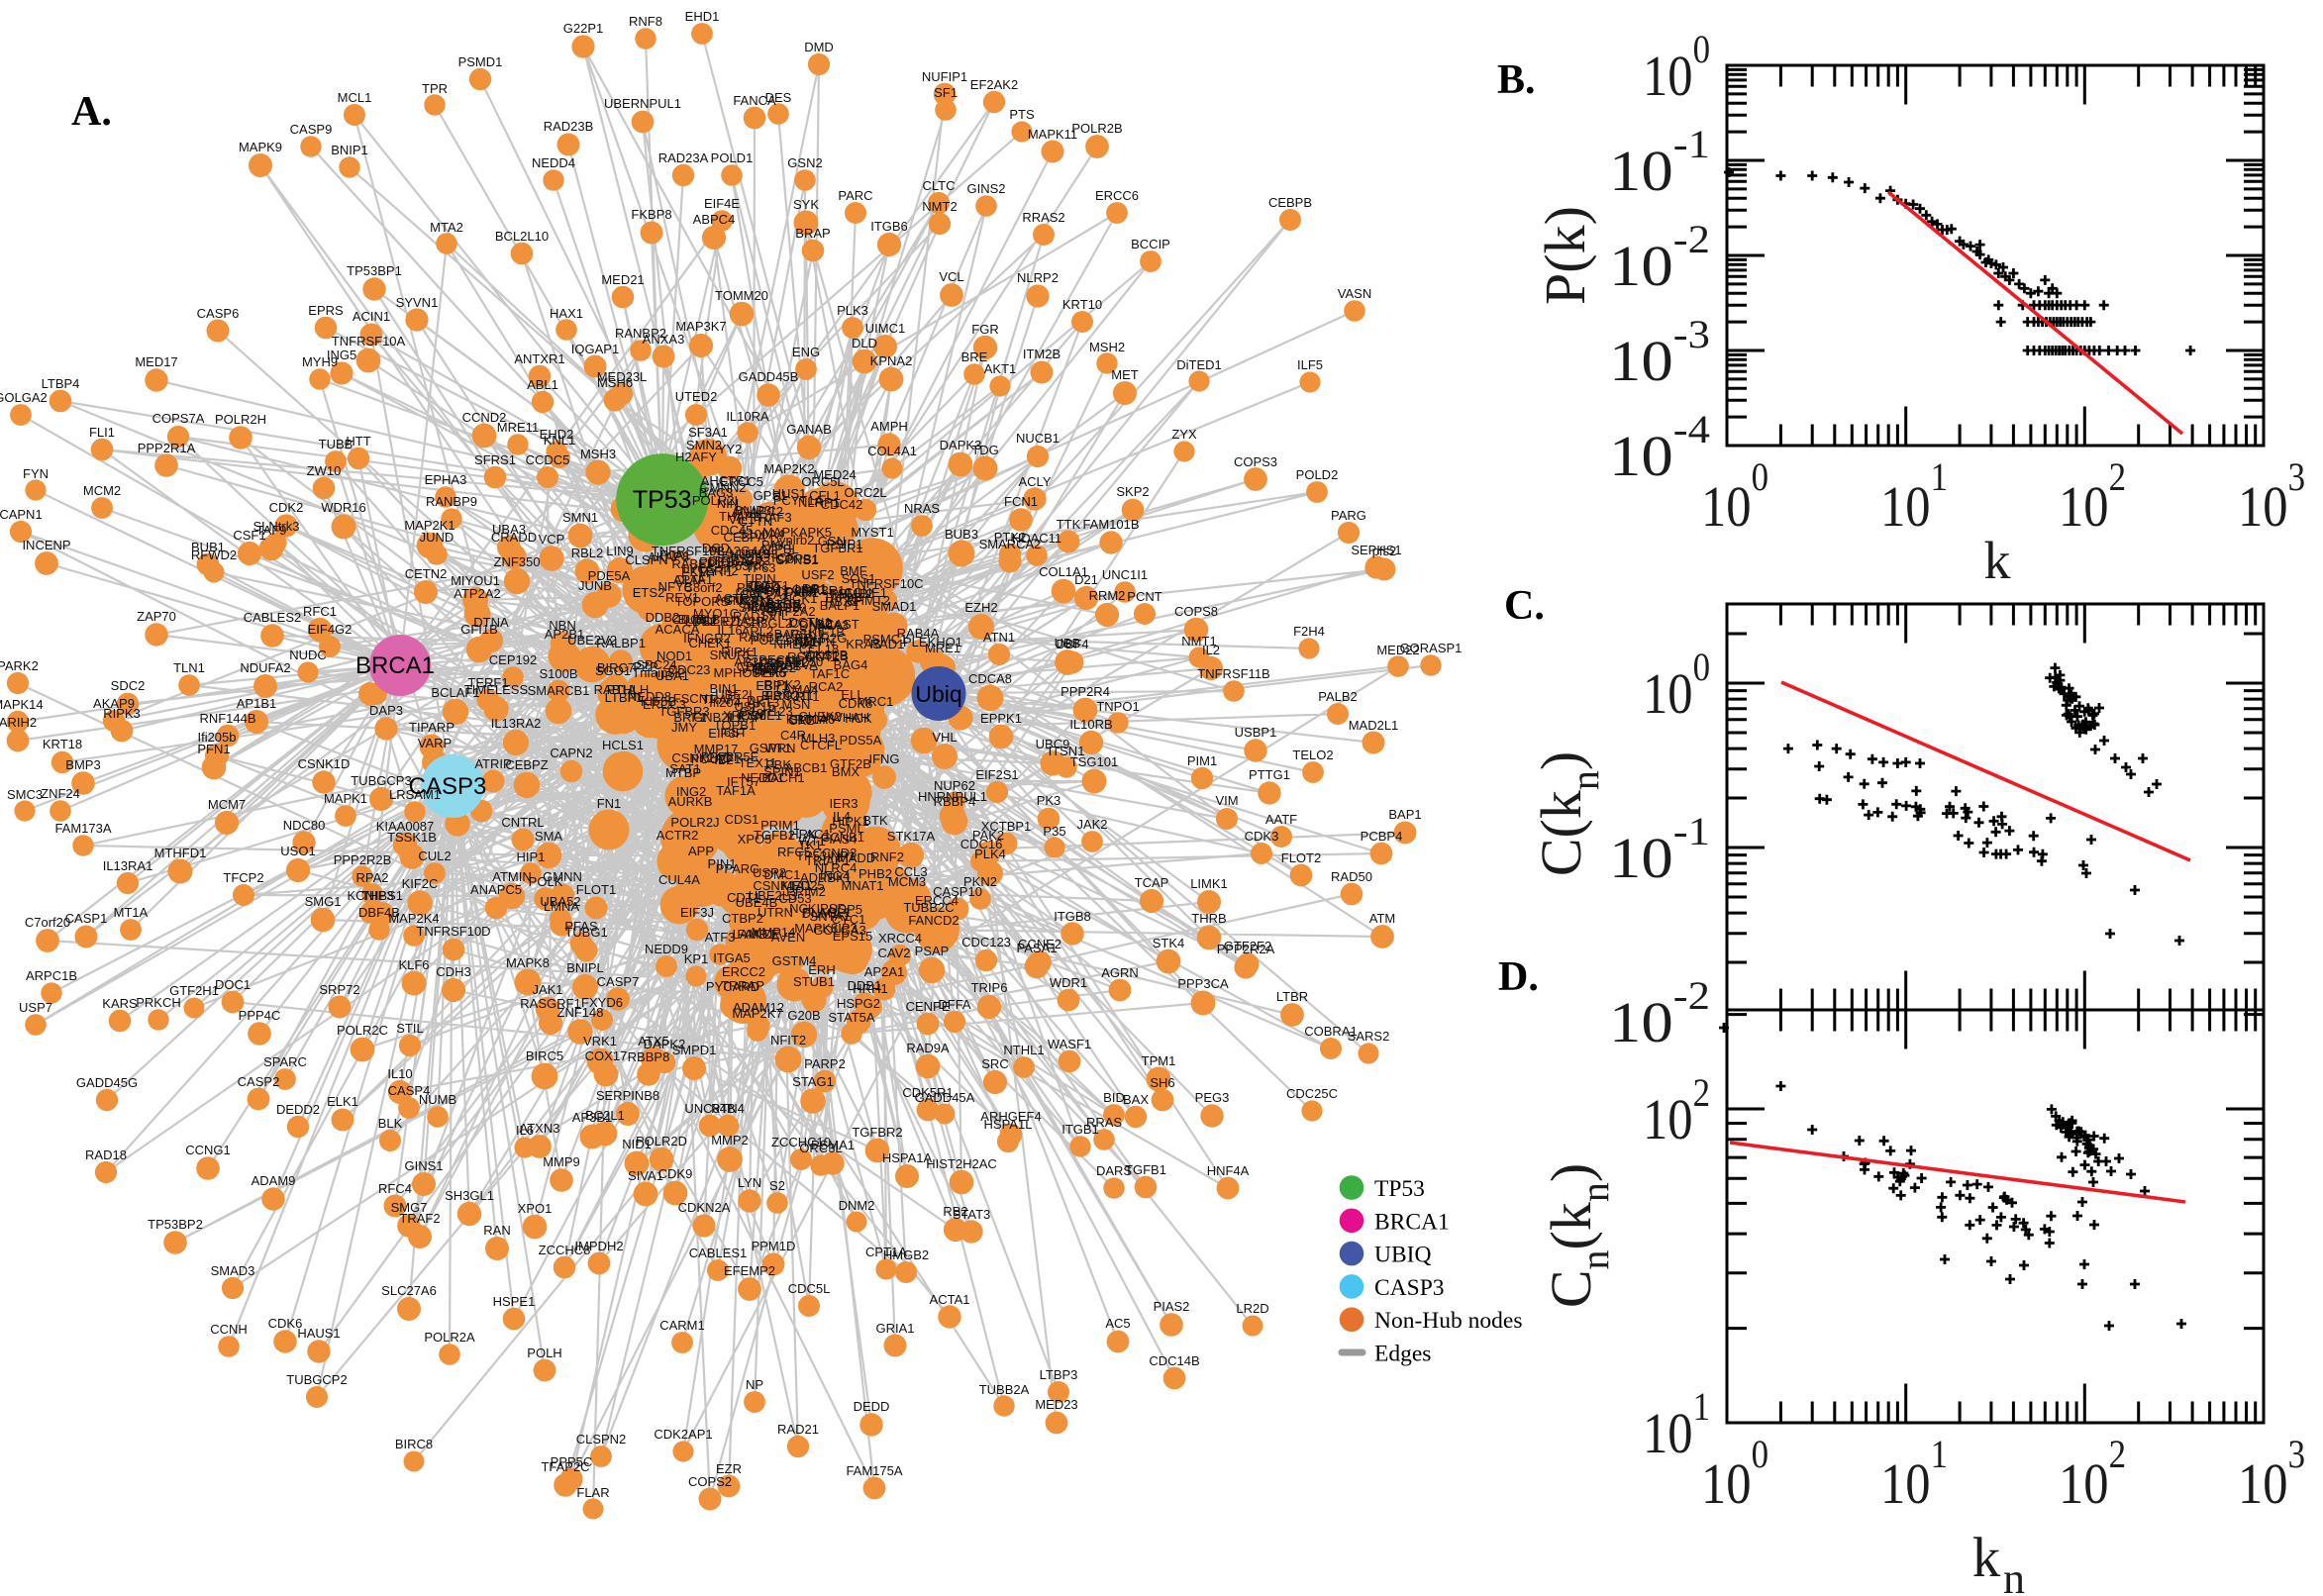 This screenshot has width=2323, height=1596. I want to click on svg-text: TUBG1, so click(586, 933).